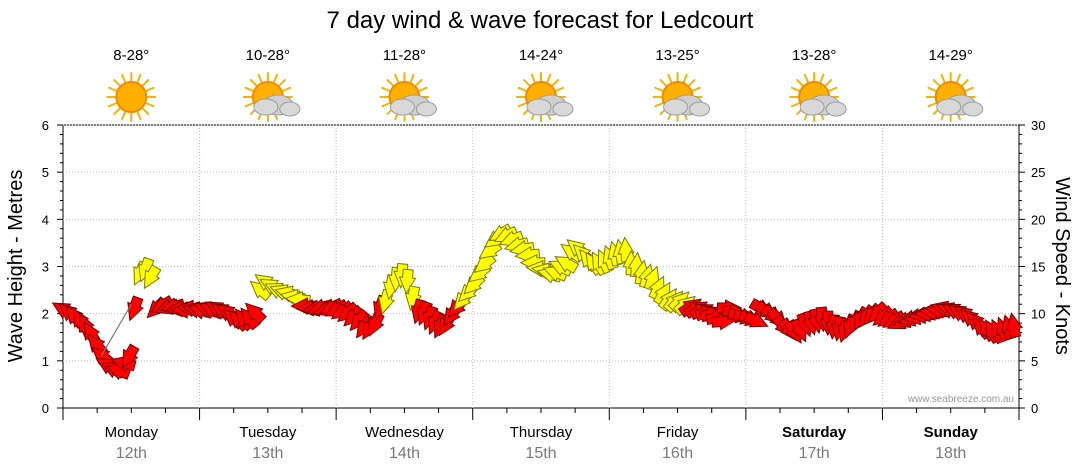 This screenshot has width=1080, height=475. Describe the element at coordinates (1034, 361) in the screenshot. I see `right-tick-label: 5` at that location.